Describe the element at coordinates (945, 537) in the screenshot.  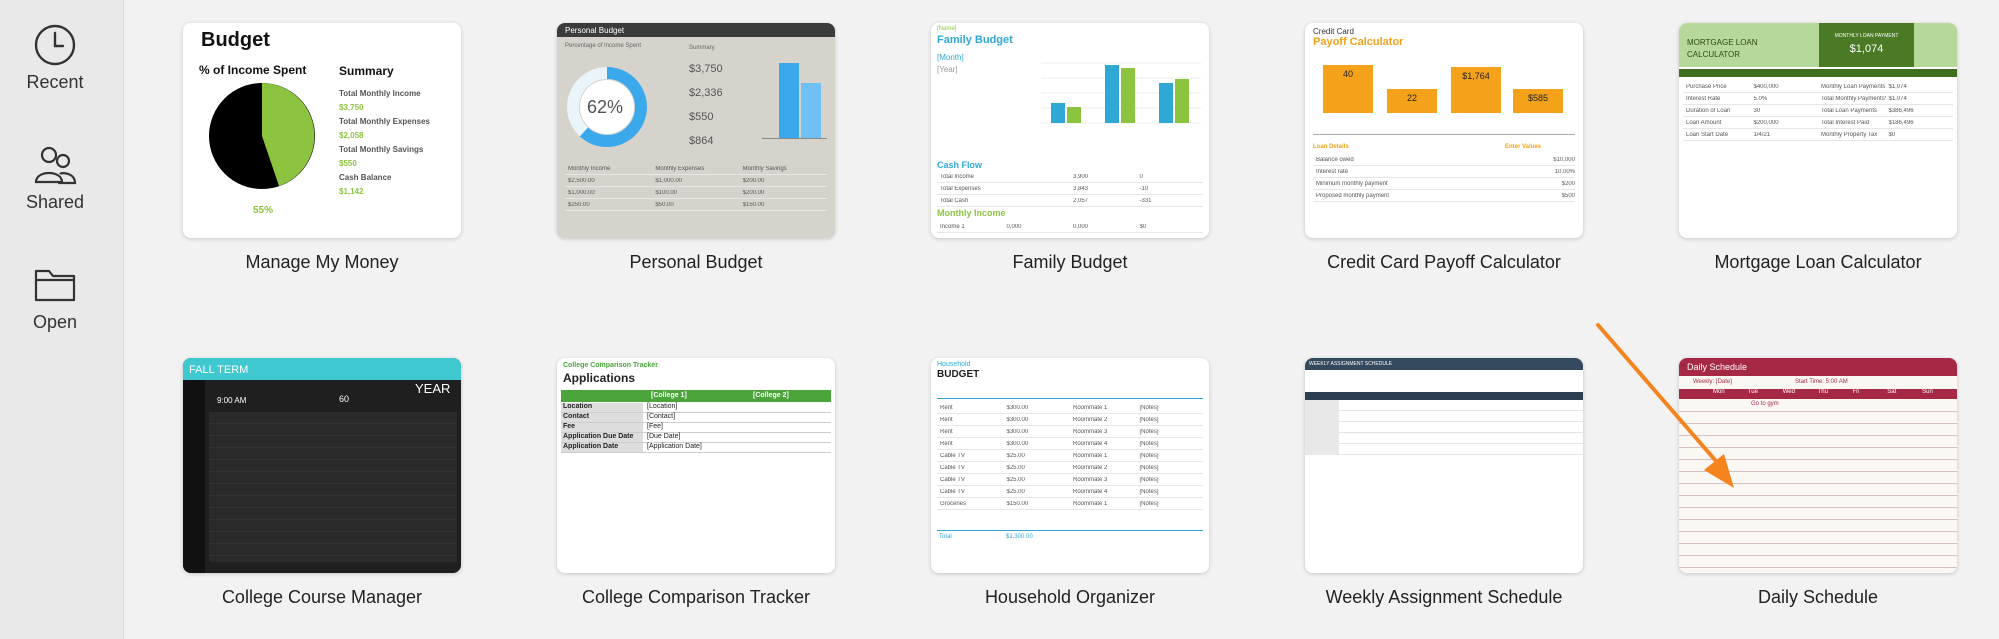
I see `total-label: Total` at that location.